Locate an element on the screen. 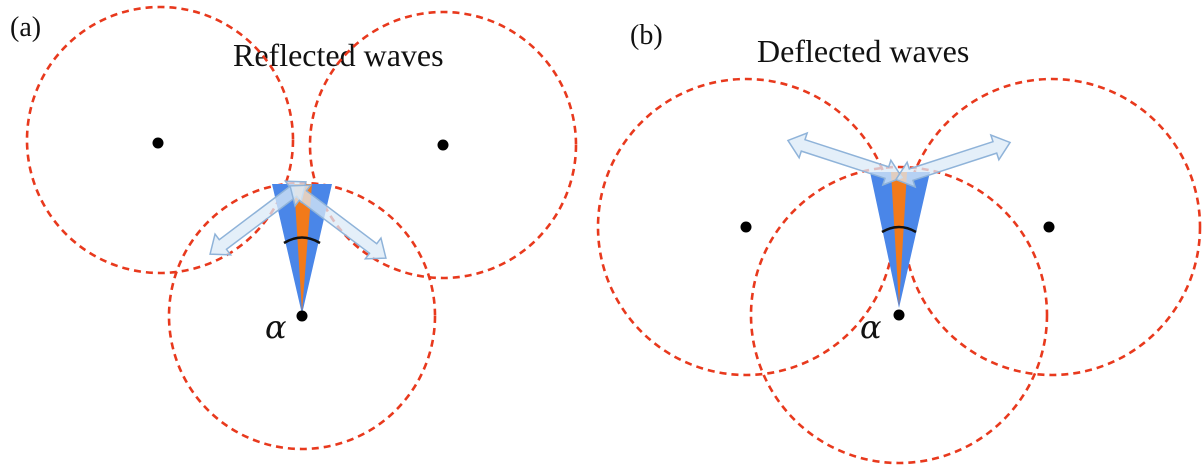 The width and height of the screenshot is (1202, 468). wave-circle-right is located at coordinates (443, 145).